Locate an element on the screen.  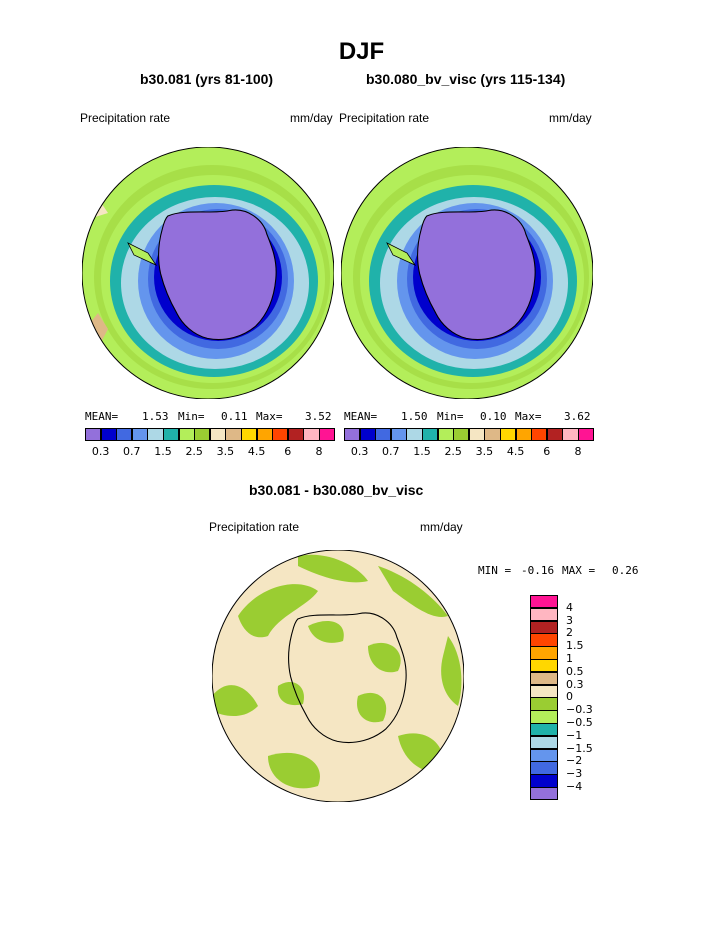
panel-1-colorbar-tick-label: 1.5 is located at coordinates (163, 451).